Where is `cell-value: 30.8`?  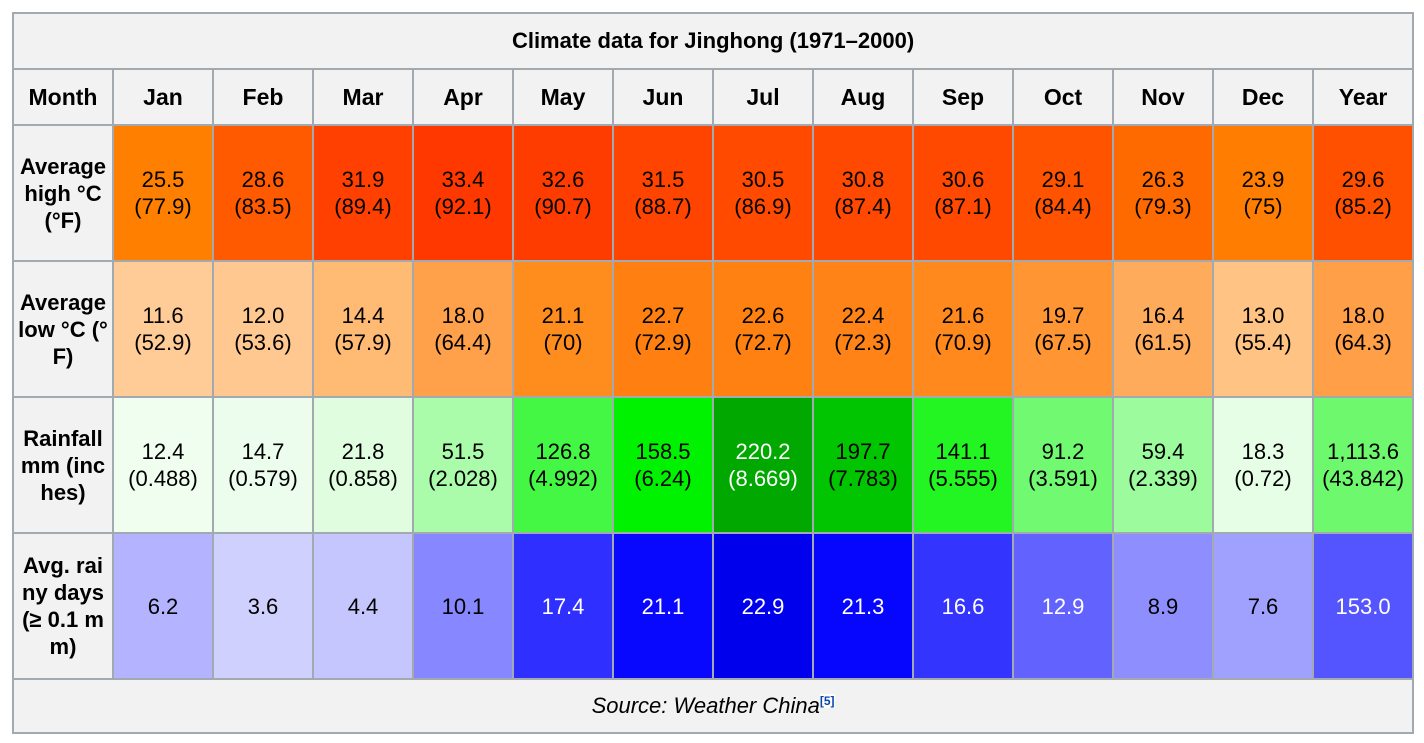
cell-value: 30.8 is located at coordinates (863, 179).